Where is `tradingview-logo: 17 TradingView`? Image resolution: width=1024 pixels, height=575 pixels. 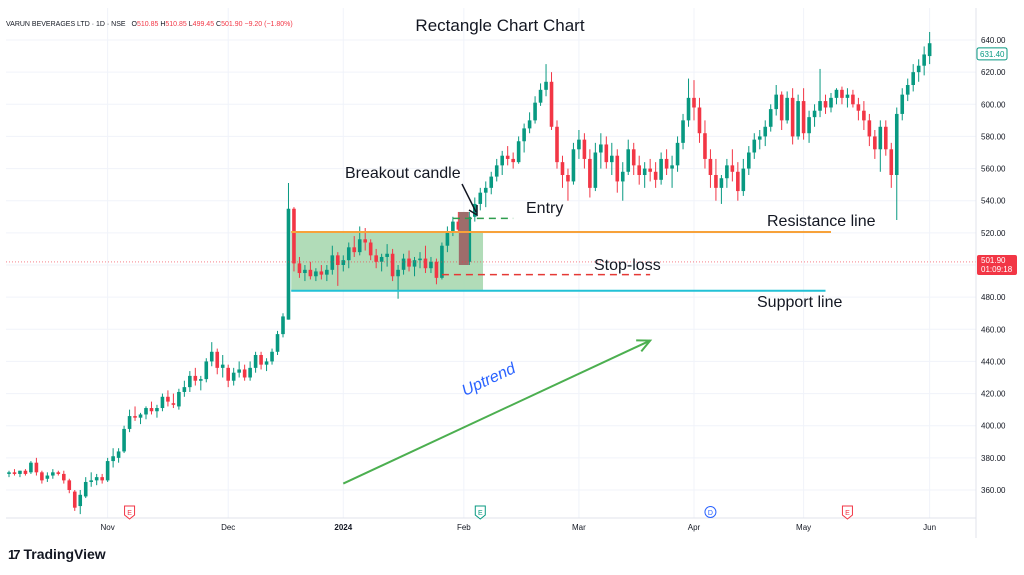
tradingview-logo: 17 TradingView is located at coordinates (57, 554).